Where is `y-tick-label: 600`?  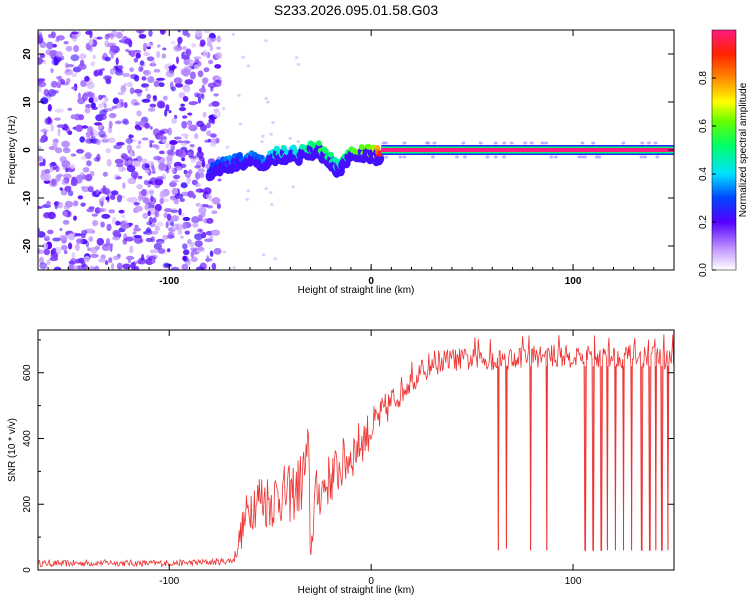
y-tick-label: 600 is located at coordinates (27, 372).